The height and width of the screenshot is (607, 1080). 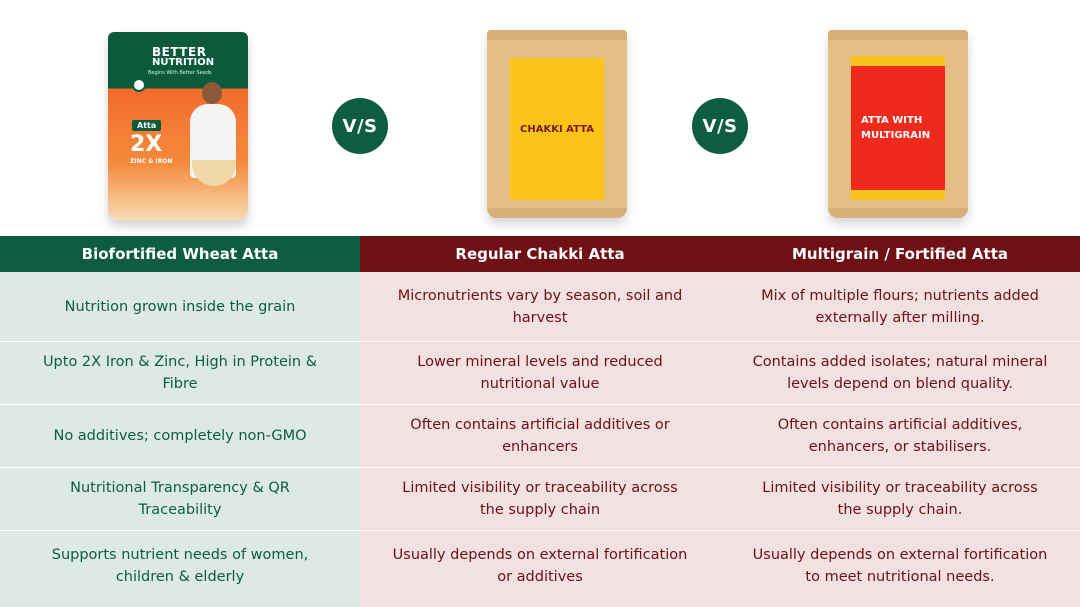 I want to click on pack-highlight-sub: ZINC & IRON, so click(x=151, y=161).